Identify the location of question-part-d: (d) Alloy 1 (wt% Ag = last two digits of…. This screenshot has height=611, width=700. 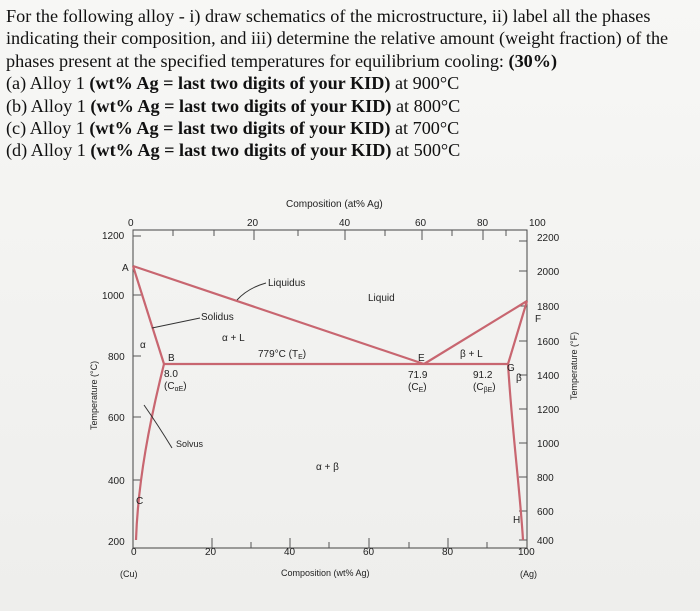
(351, 150).